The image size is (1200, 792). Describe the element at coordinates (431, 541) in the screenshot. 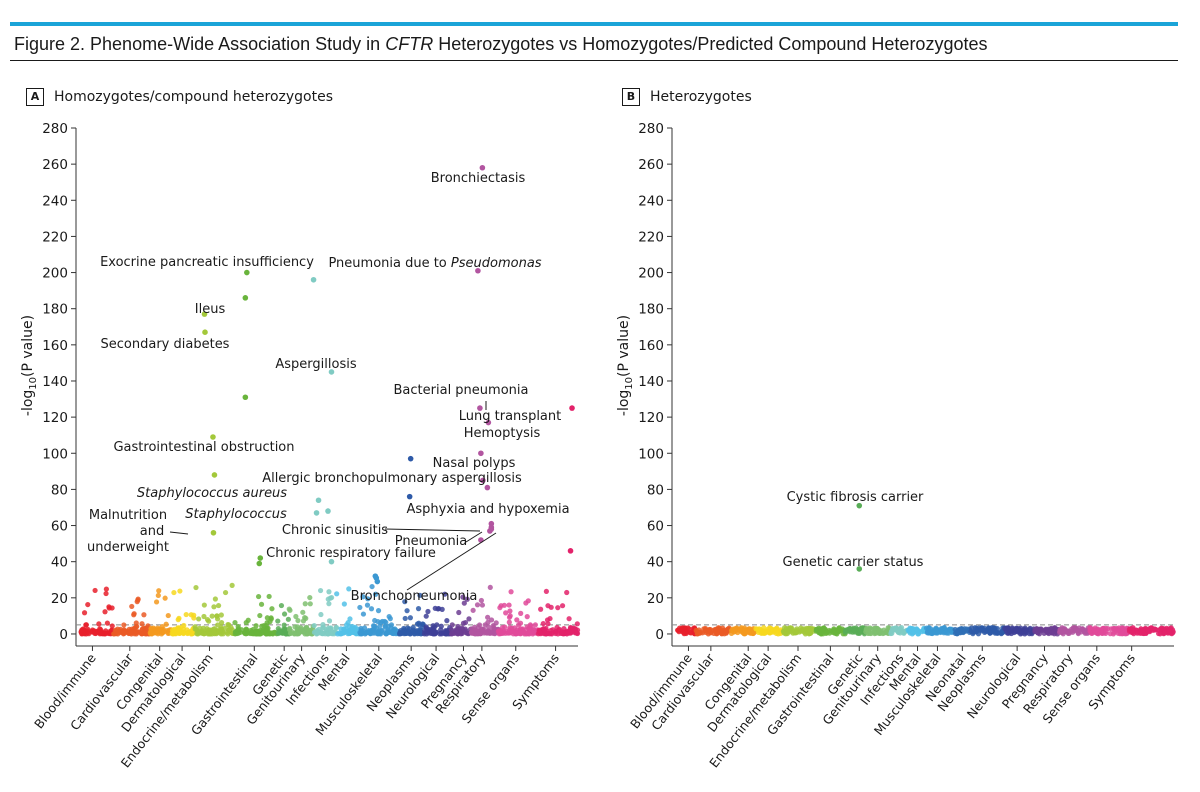

I see `annotation-pneumonia: Pneumonia` at that location.